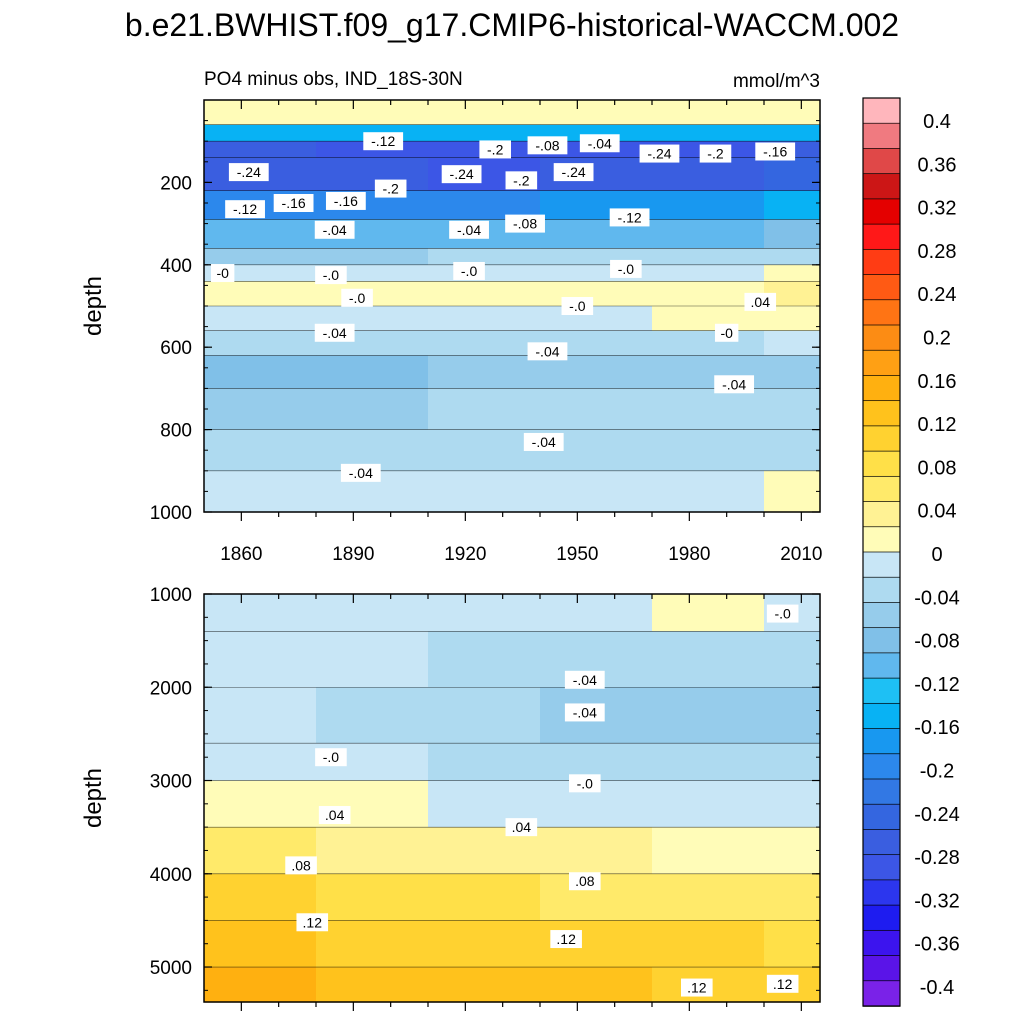 This screenshot has height=1024, width=1024. Describe the element at coordinates (937, 815) in the screenshot. I see `colorbar-label: -0.24` at that location.